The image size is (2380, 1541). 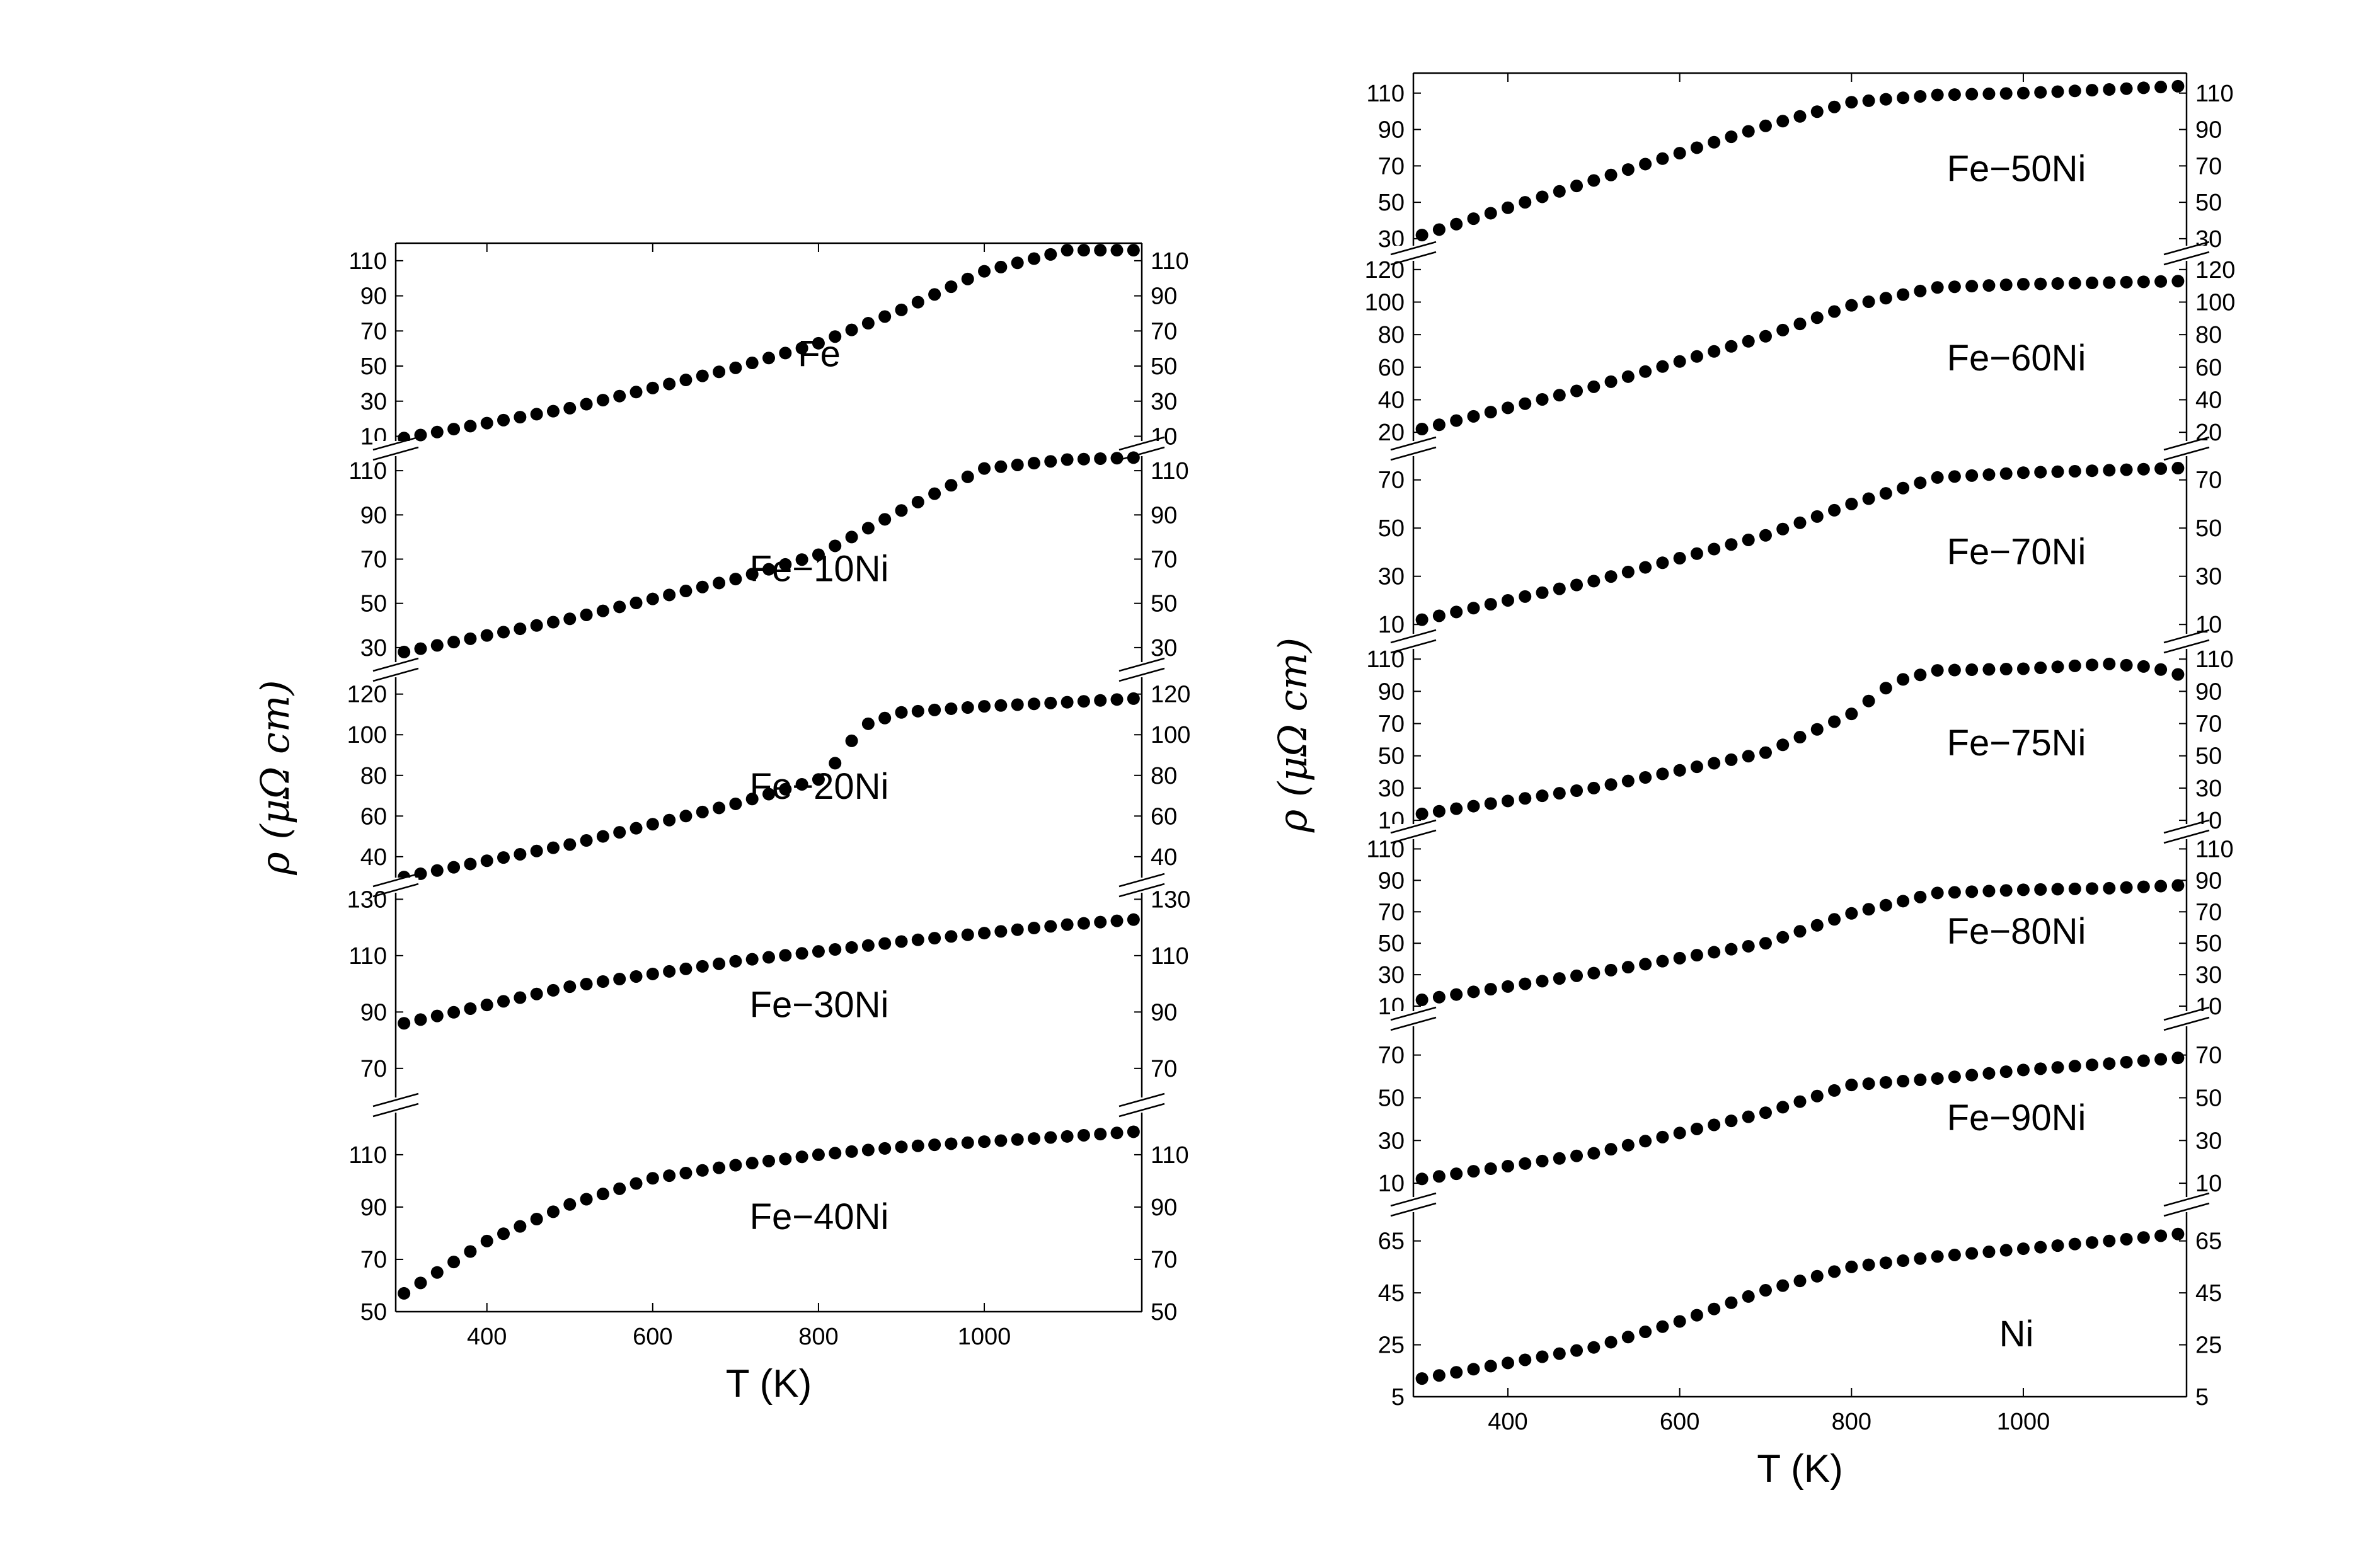 I want to click on subplot-label: Fe−50Ni, so click(x=2016, y=169).